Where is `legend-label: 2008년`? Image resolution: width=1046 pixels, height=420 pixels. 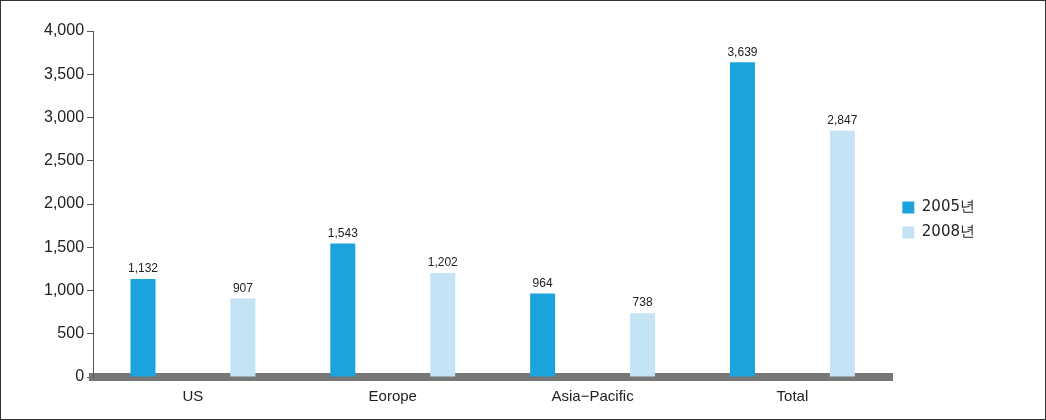 legend-label: 2008년 is located at coordinates (948, 231).